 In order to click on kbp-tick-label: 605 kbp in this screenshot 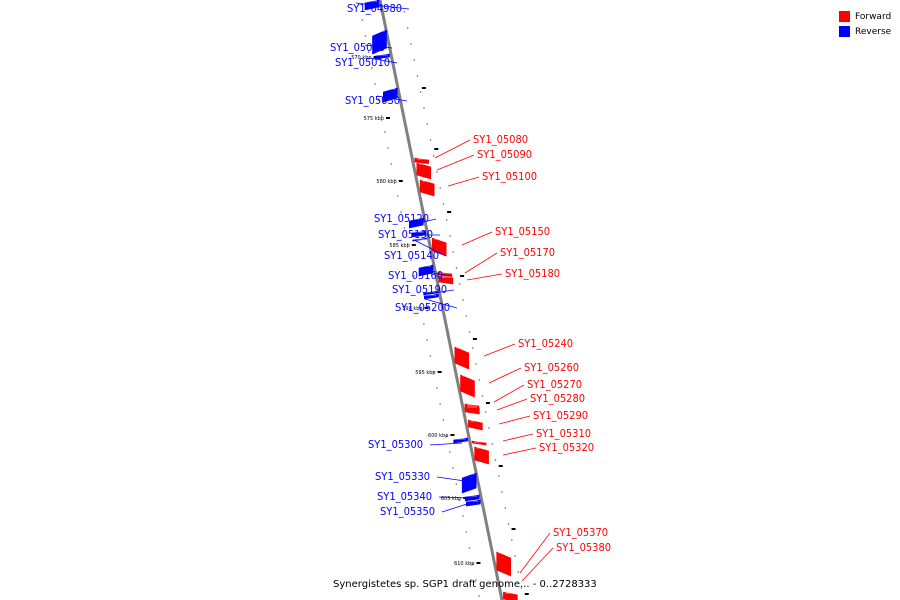, I will do `click(451, 499)`.